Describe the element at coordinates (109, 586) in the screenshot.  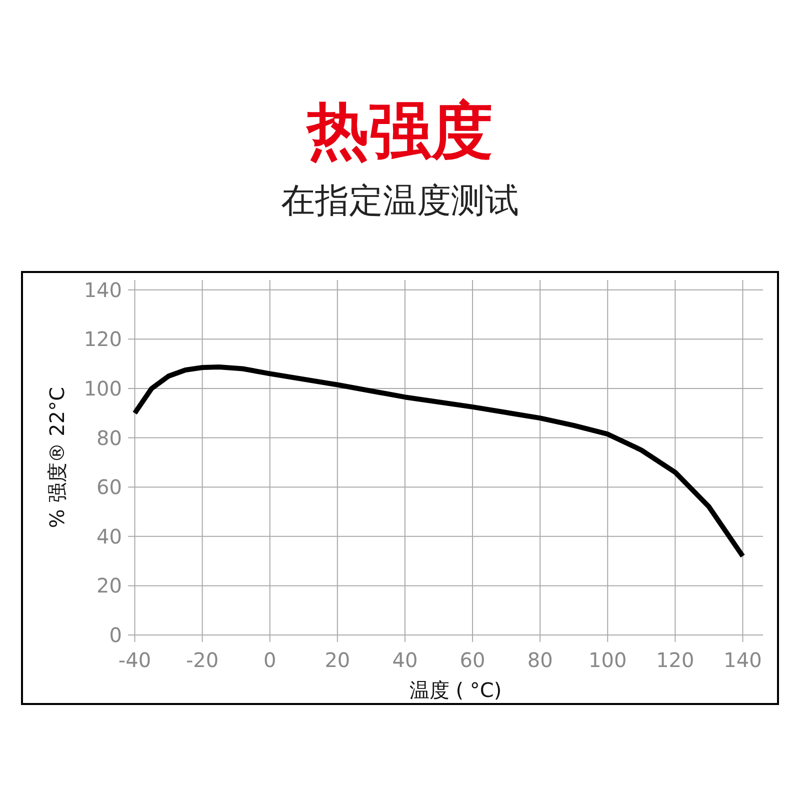
I see `ytick: 20` at that location.